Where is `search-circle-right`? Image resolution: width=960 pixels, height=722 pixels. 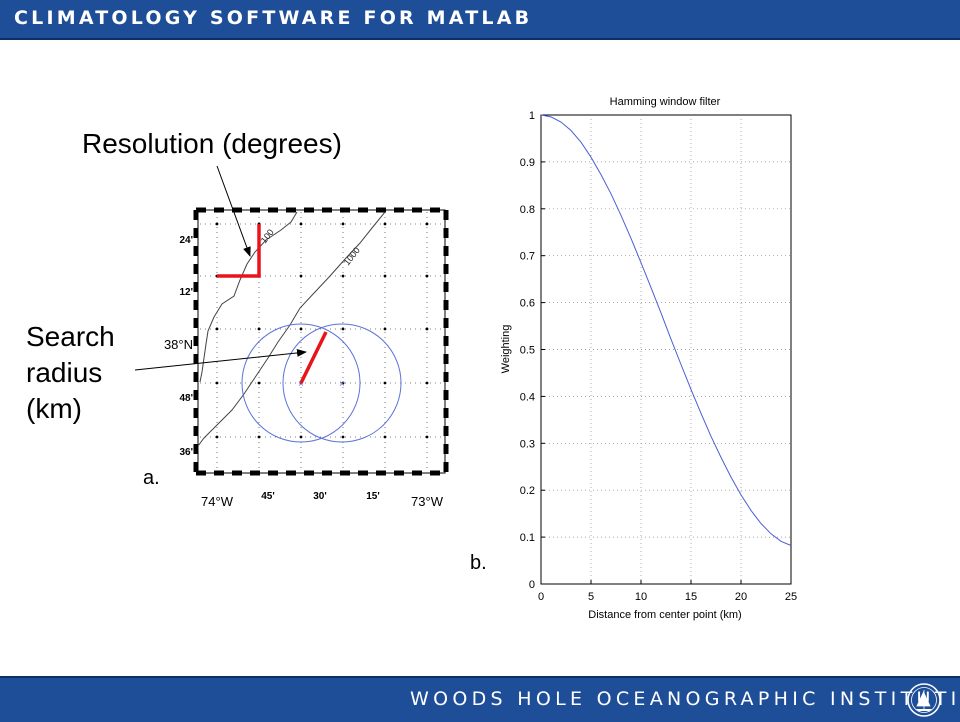 search-circle-right is located at coordinates (342, 383).